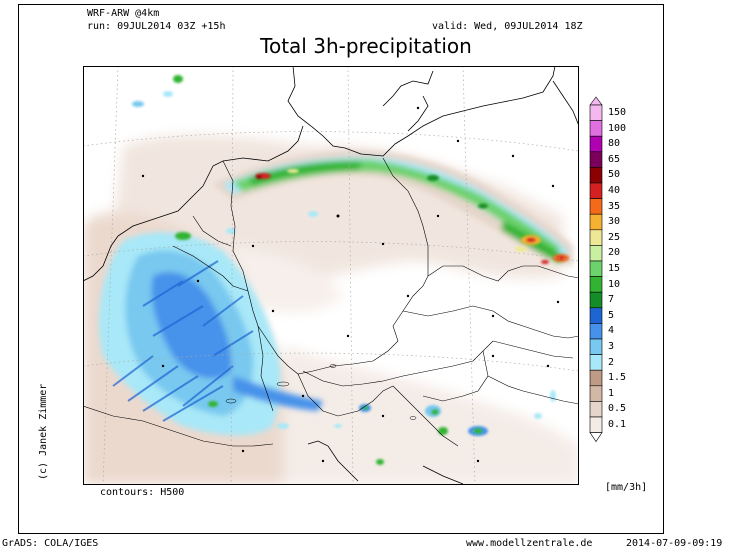 Image resolution: width=732 pixels, height=549 pixels. I want to click on footer-website: www.modellzentrale.de, so click(529, 543).